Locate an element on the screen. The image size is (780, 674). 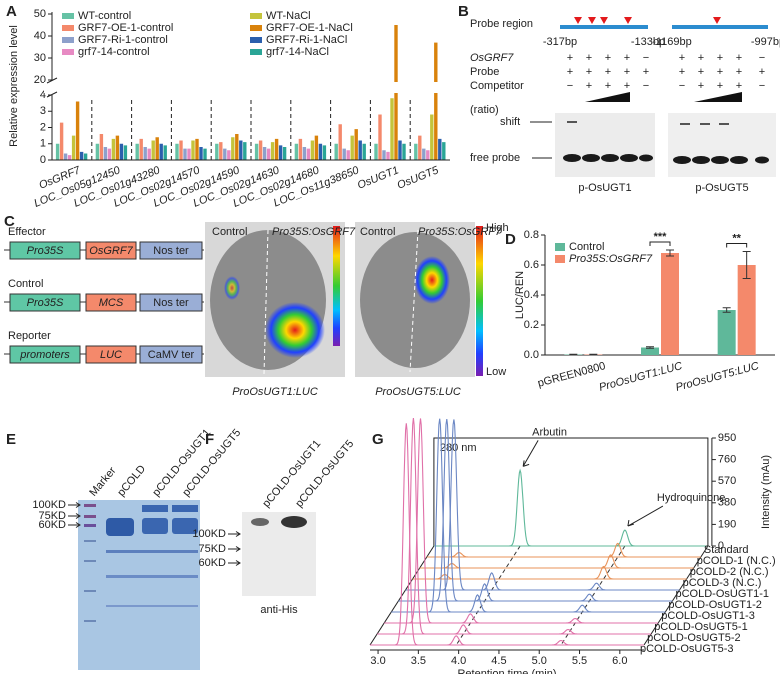
probe-region-label: Probe region is located at coordinates (501, 24).